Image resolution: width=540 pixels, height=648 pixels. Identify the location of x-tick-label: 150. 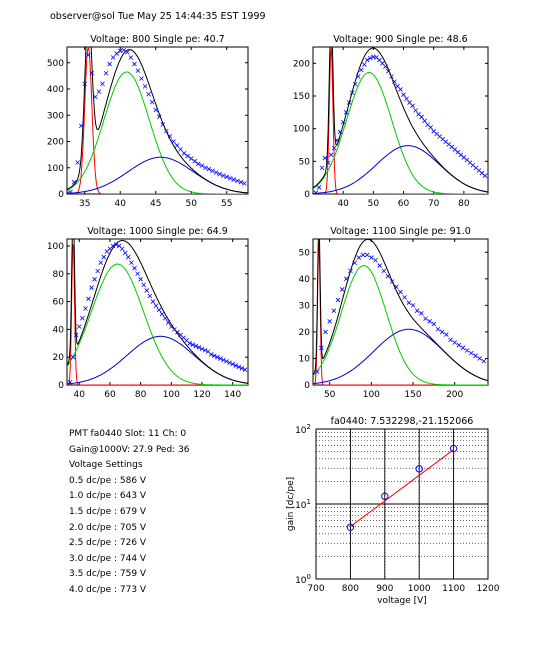
(412, 395).